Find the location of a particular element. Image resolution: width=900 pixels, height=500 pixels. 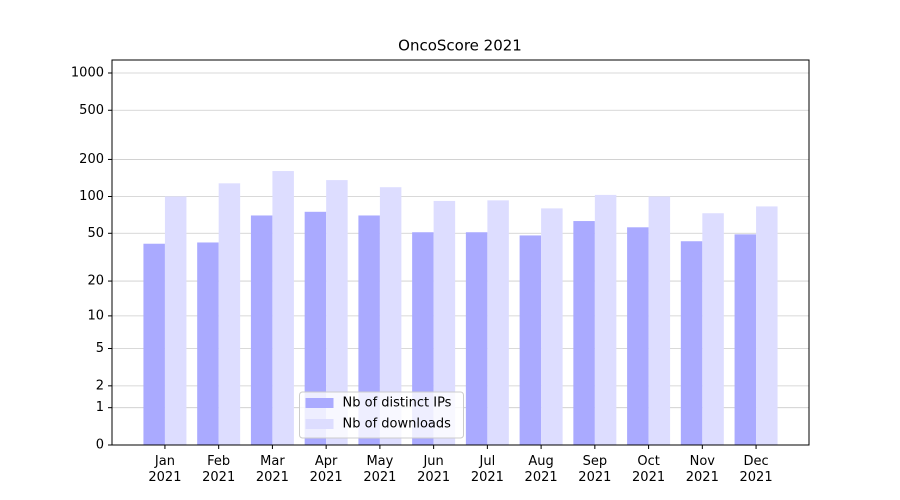

x-tick-label-line: Jul is located at coordinates (487, 461).